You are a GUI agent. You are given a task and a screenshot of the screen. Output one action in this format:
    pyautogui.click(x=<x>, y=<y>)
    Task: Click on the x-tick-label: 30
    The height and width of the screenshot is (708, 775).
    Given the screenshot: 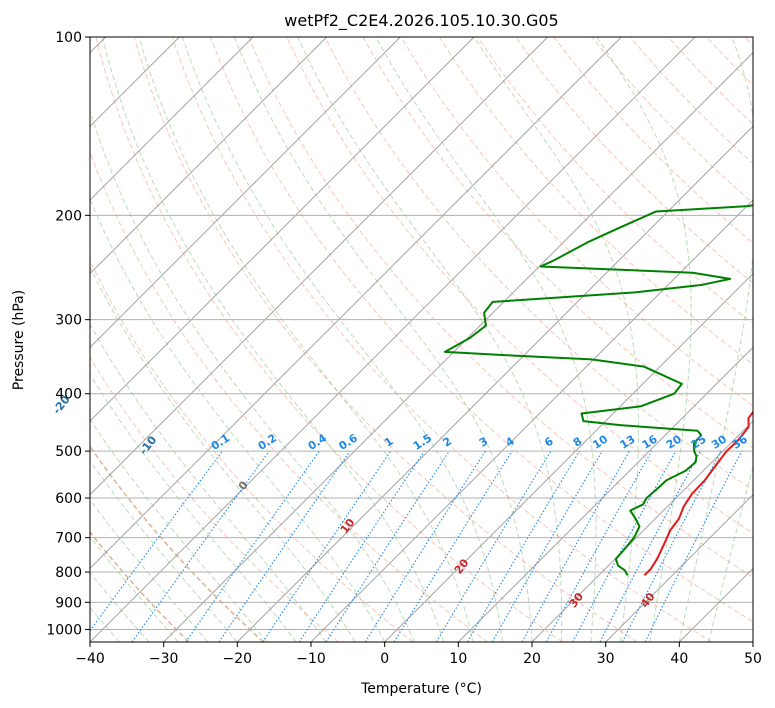 What is the action you would take?
    pyautogui.click(x=606, y=659)
    